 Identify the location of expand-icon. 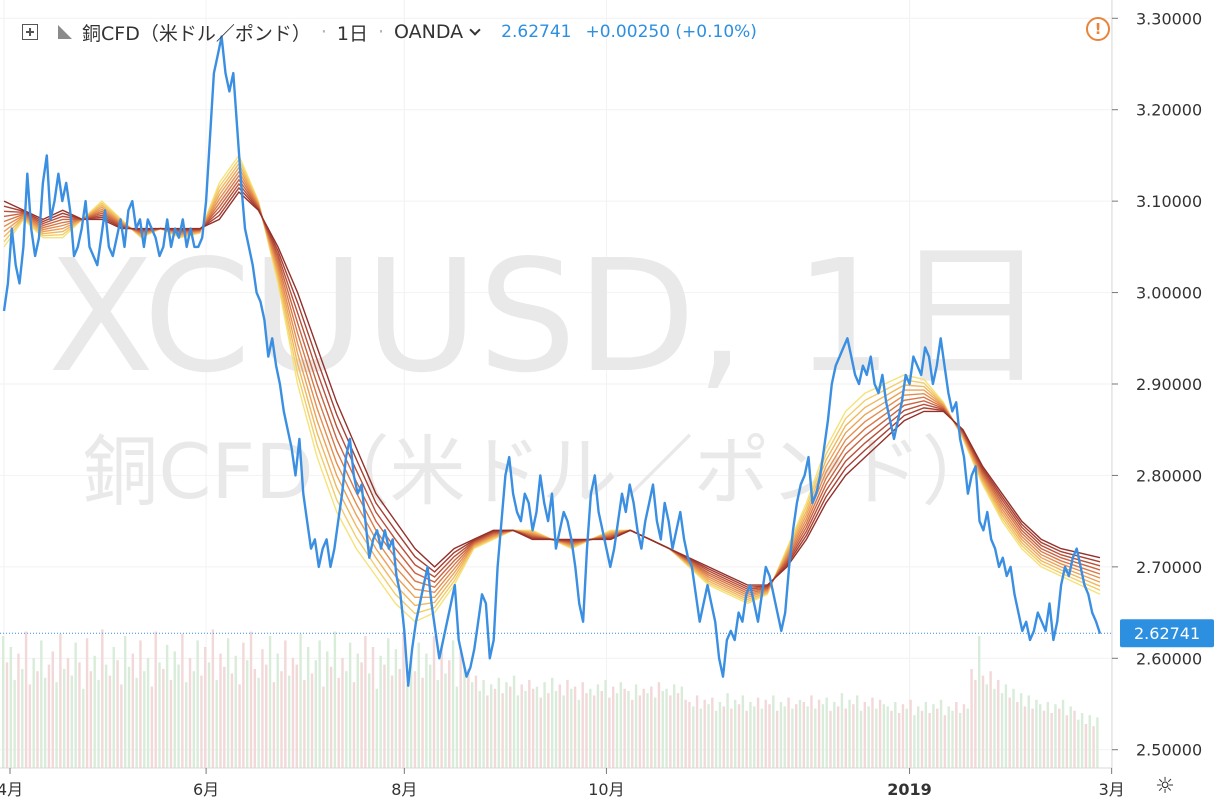
(30, 32).